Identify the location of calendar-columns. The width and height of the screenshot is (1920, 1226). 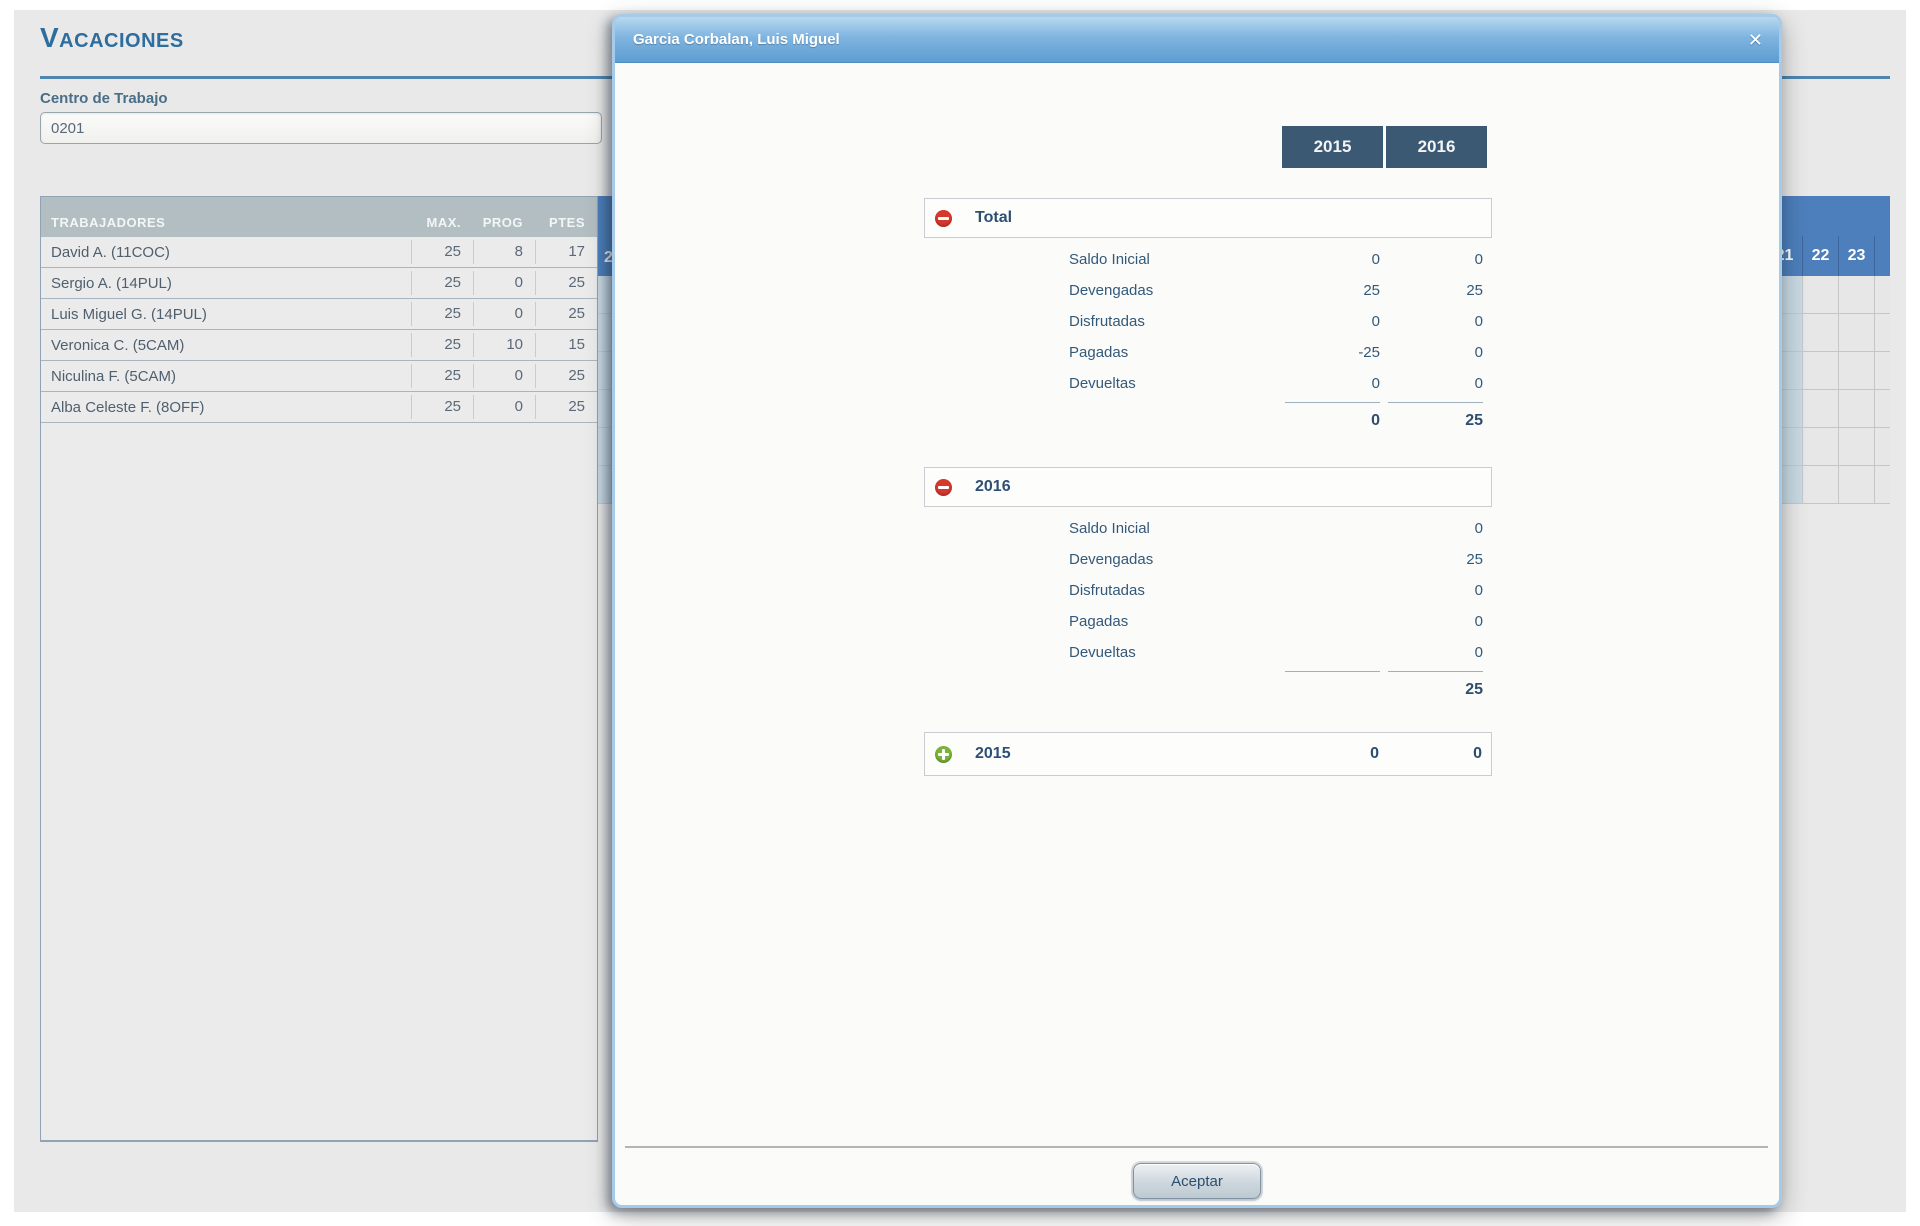
(1828, 390).